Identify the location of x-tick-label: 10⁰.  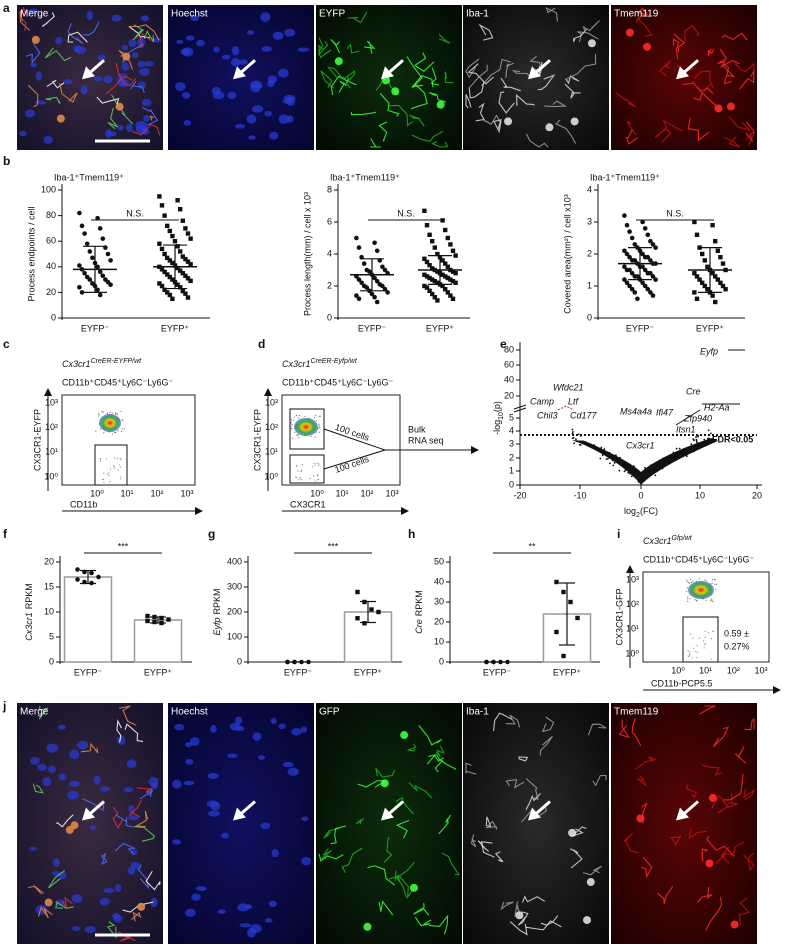
(678, 670).